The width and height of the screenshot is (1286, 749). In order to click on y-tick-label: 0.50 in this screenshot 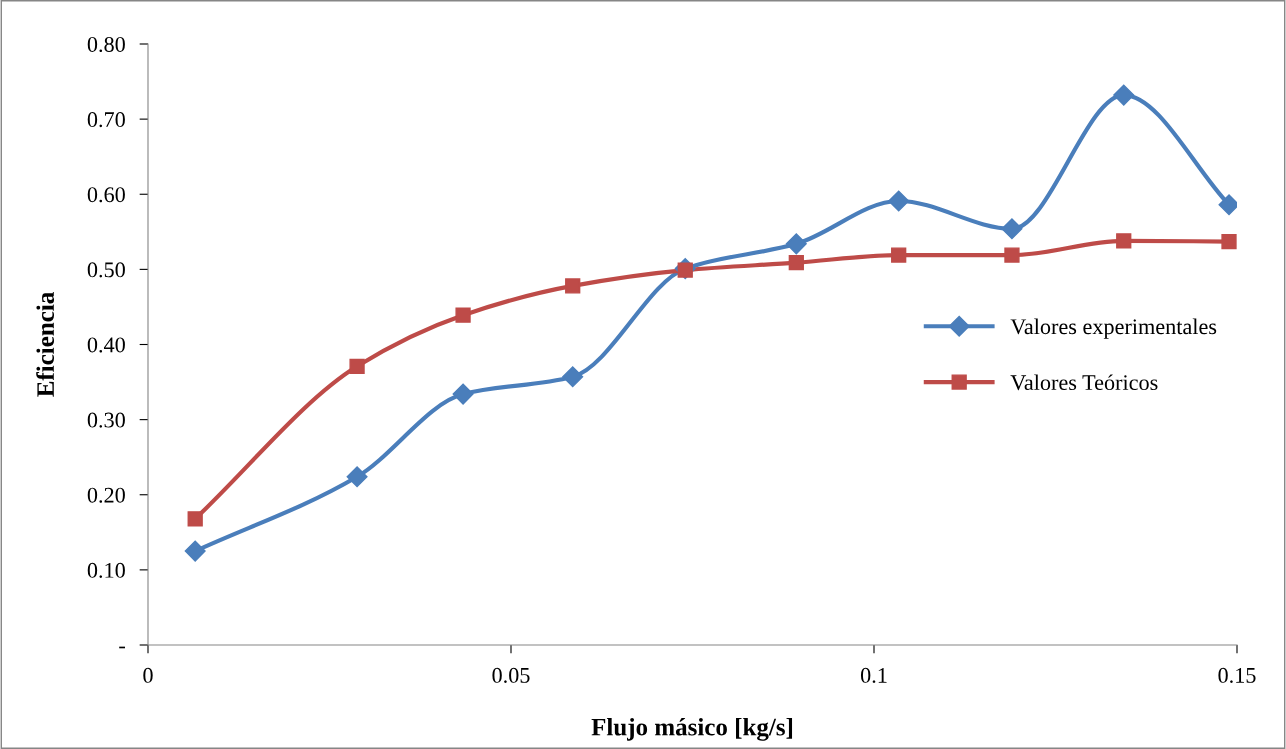, I will do `click(106, 270)`.